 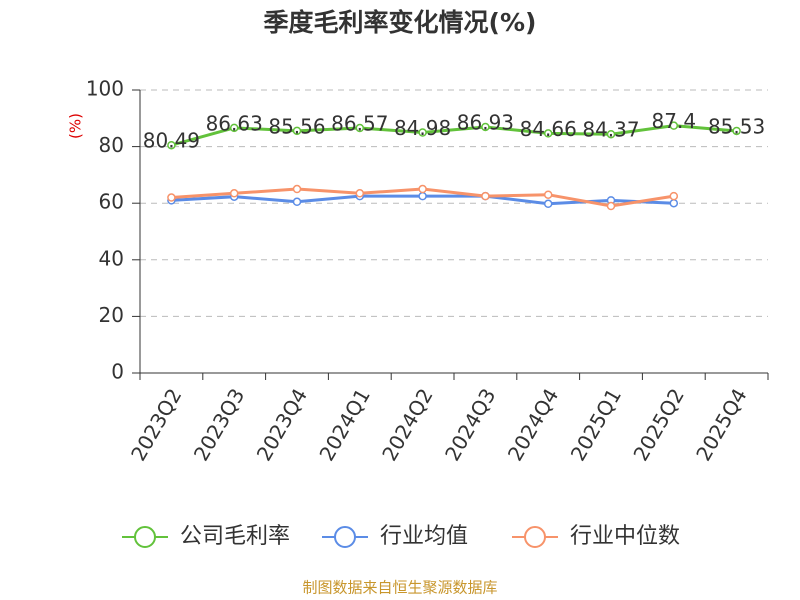 What do you see at coordinates (400, 22) in the screenshot?
I see `chart-title: 季度毛利率变化情况(%)` at bounding box center [400, 22].